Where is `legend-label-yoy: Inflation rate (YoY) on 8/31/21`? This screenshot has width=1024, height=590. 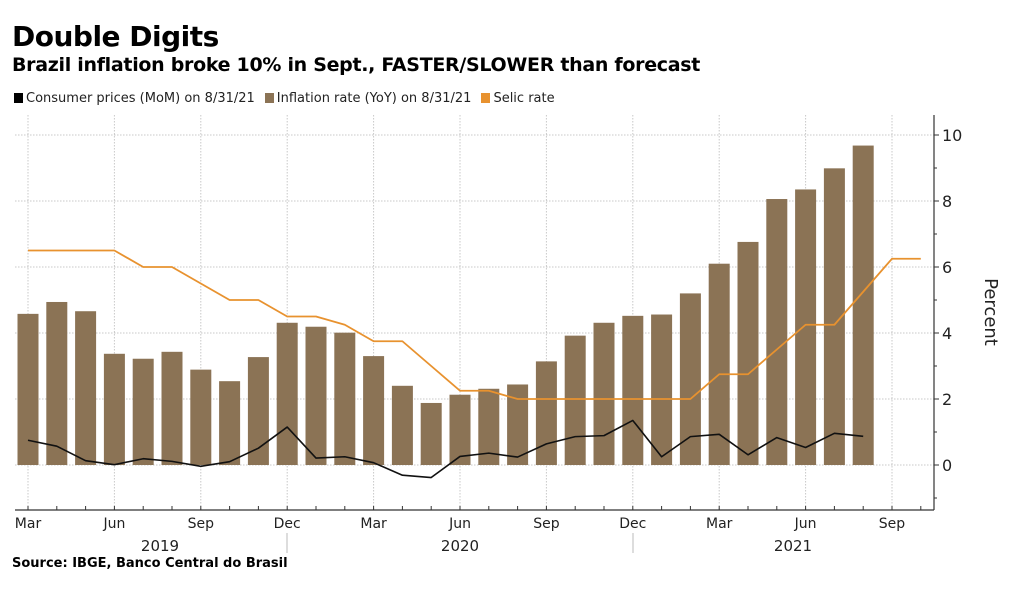 legend-label-yoy: Inflation rate (YoY) on 8/31/21 is located at coordinates (374, 98).